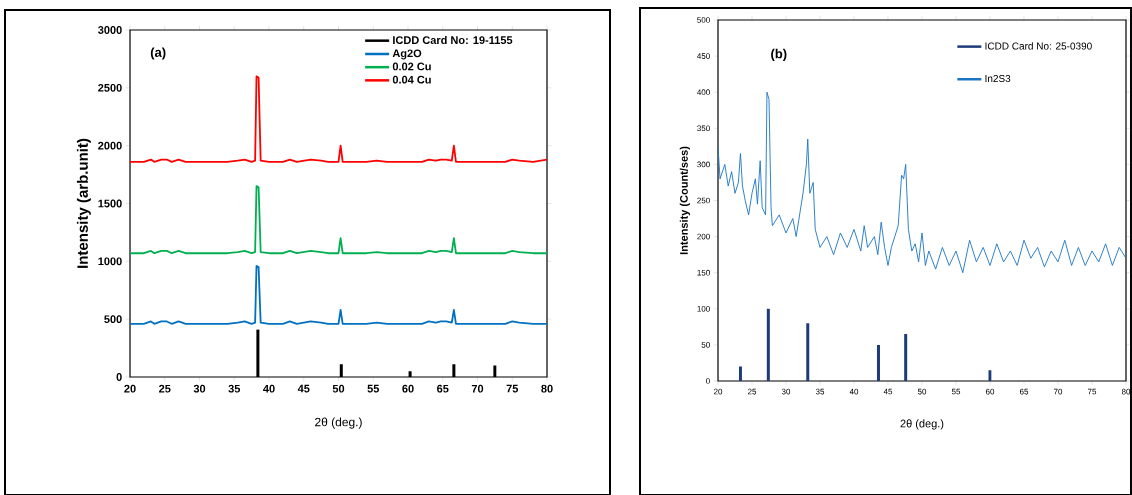  What do you see at coordinates (684, 200) in the screenshot?
I see `y-axis-title: Intensity (Count/ses)` at bounding box center [684, 200].